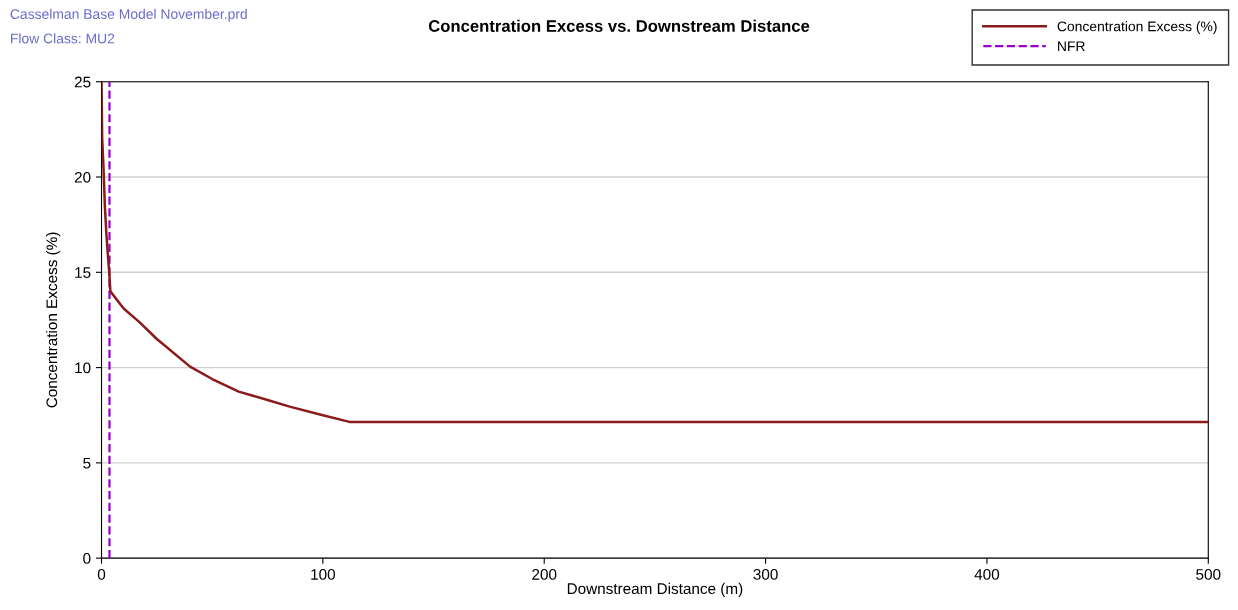 The height and width of the screenshot is (610, 1238). Describe the element at coordinates (53, 320) in the screenshot. I see `y-axis-title: Concentration Excess (%)` at that location.